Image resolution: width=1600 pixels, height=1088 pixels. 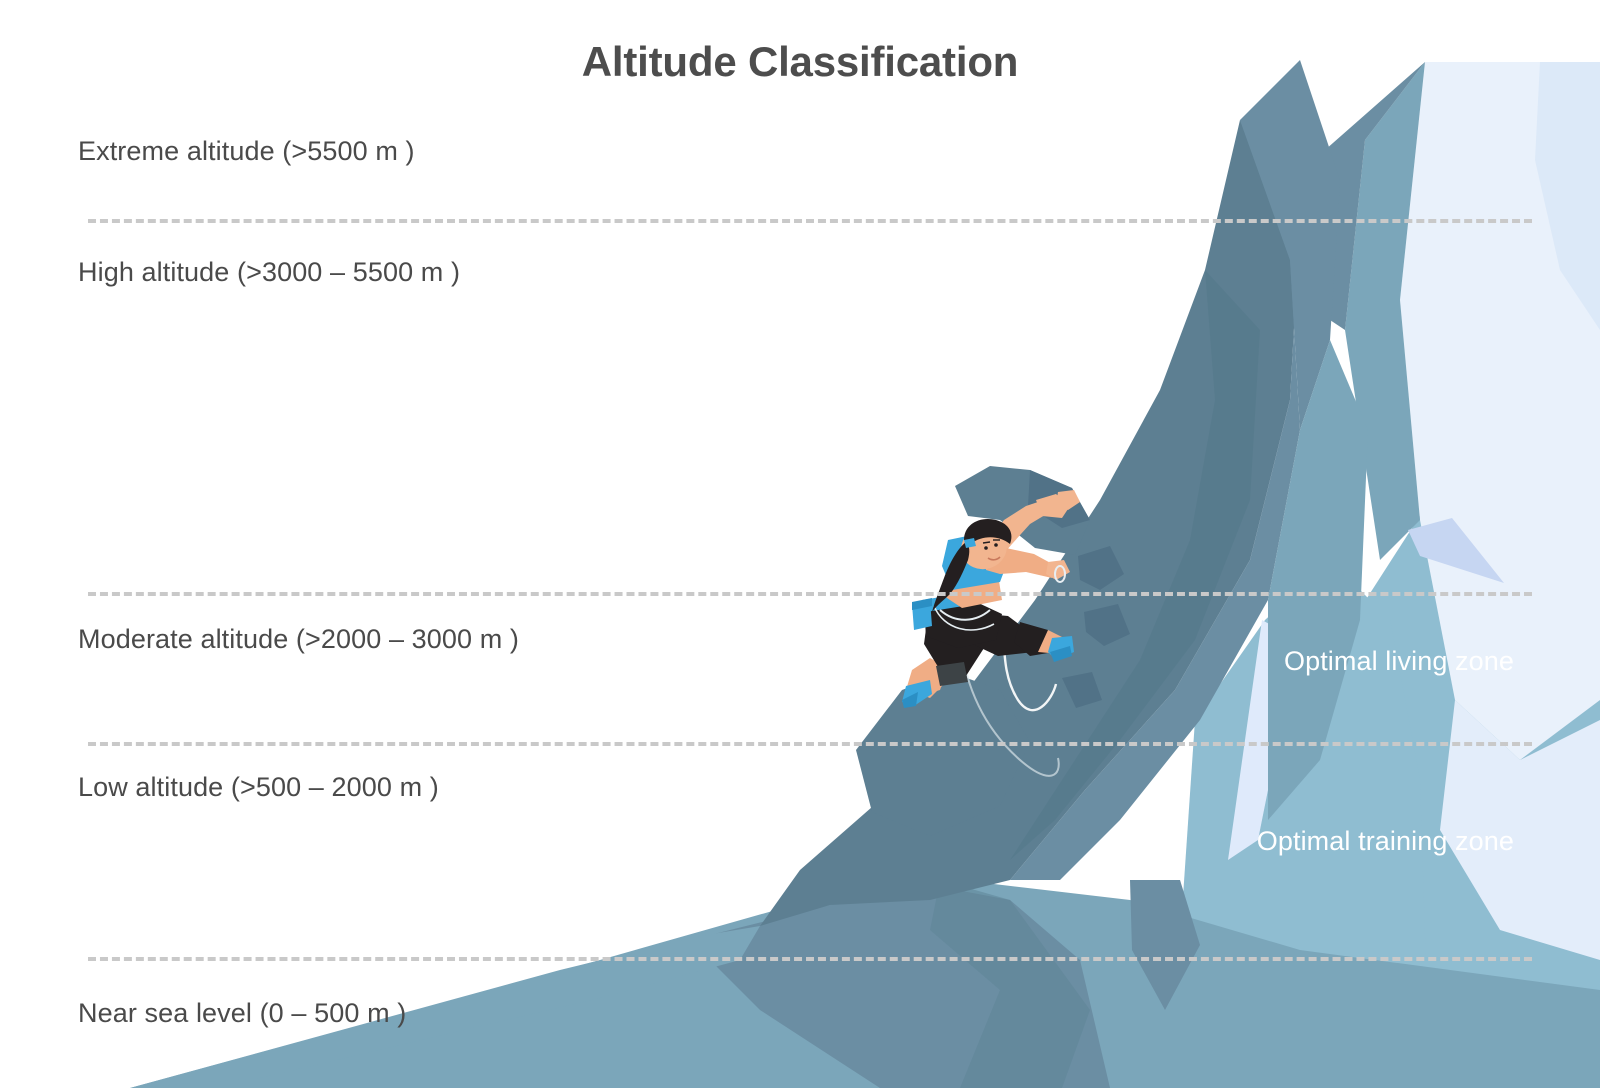 What do you see at coordinates (910, 700) in the screenshot?
I see `climber-shoe-back-sole` at bounding box center [910, 700].